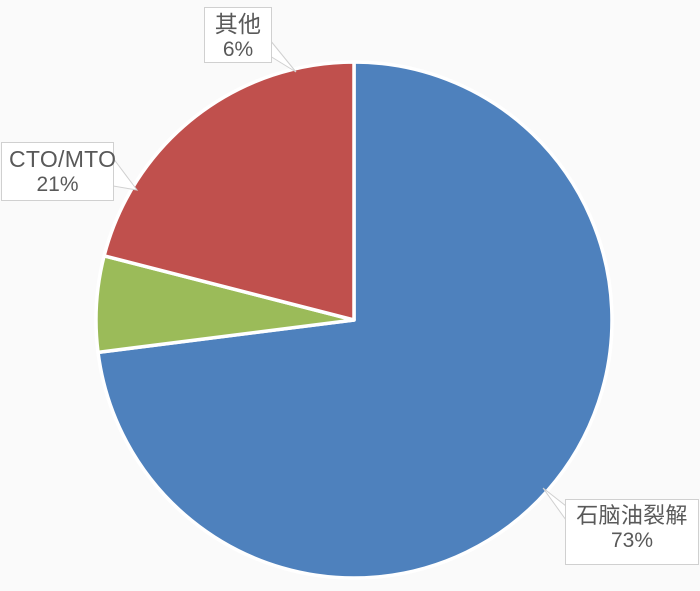 Image resolution: width=700 pixels, height=591 pixels. What do you see at coordinates (63, 159) in the screenshot?
I see `data-label-ctomto-name: CTO/MTO` at bounding box center [63, 159].